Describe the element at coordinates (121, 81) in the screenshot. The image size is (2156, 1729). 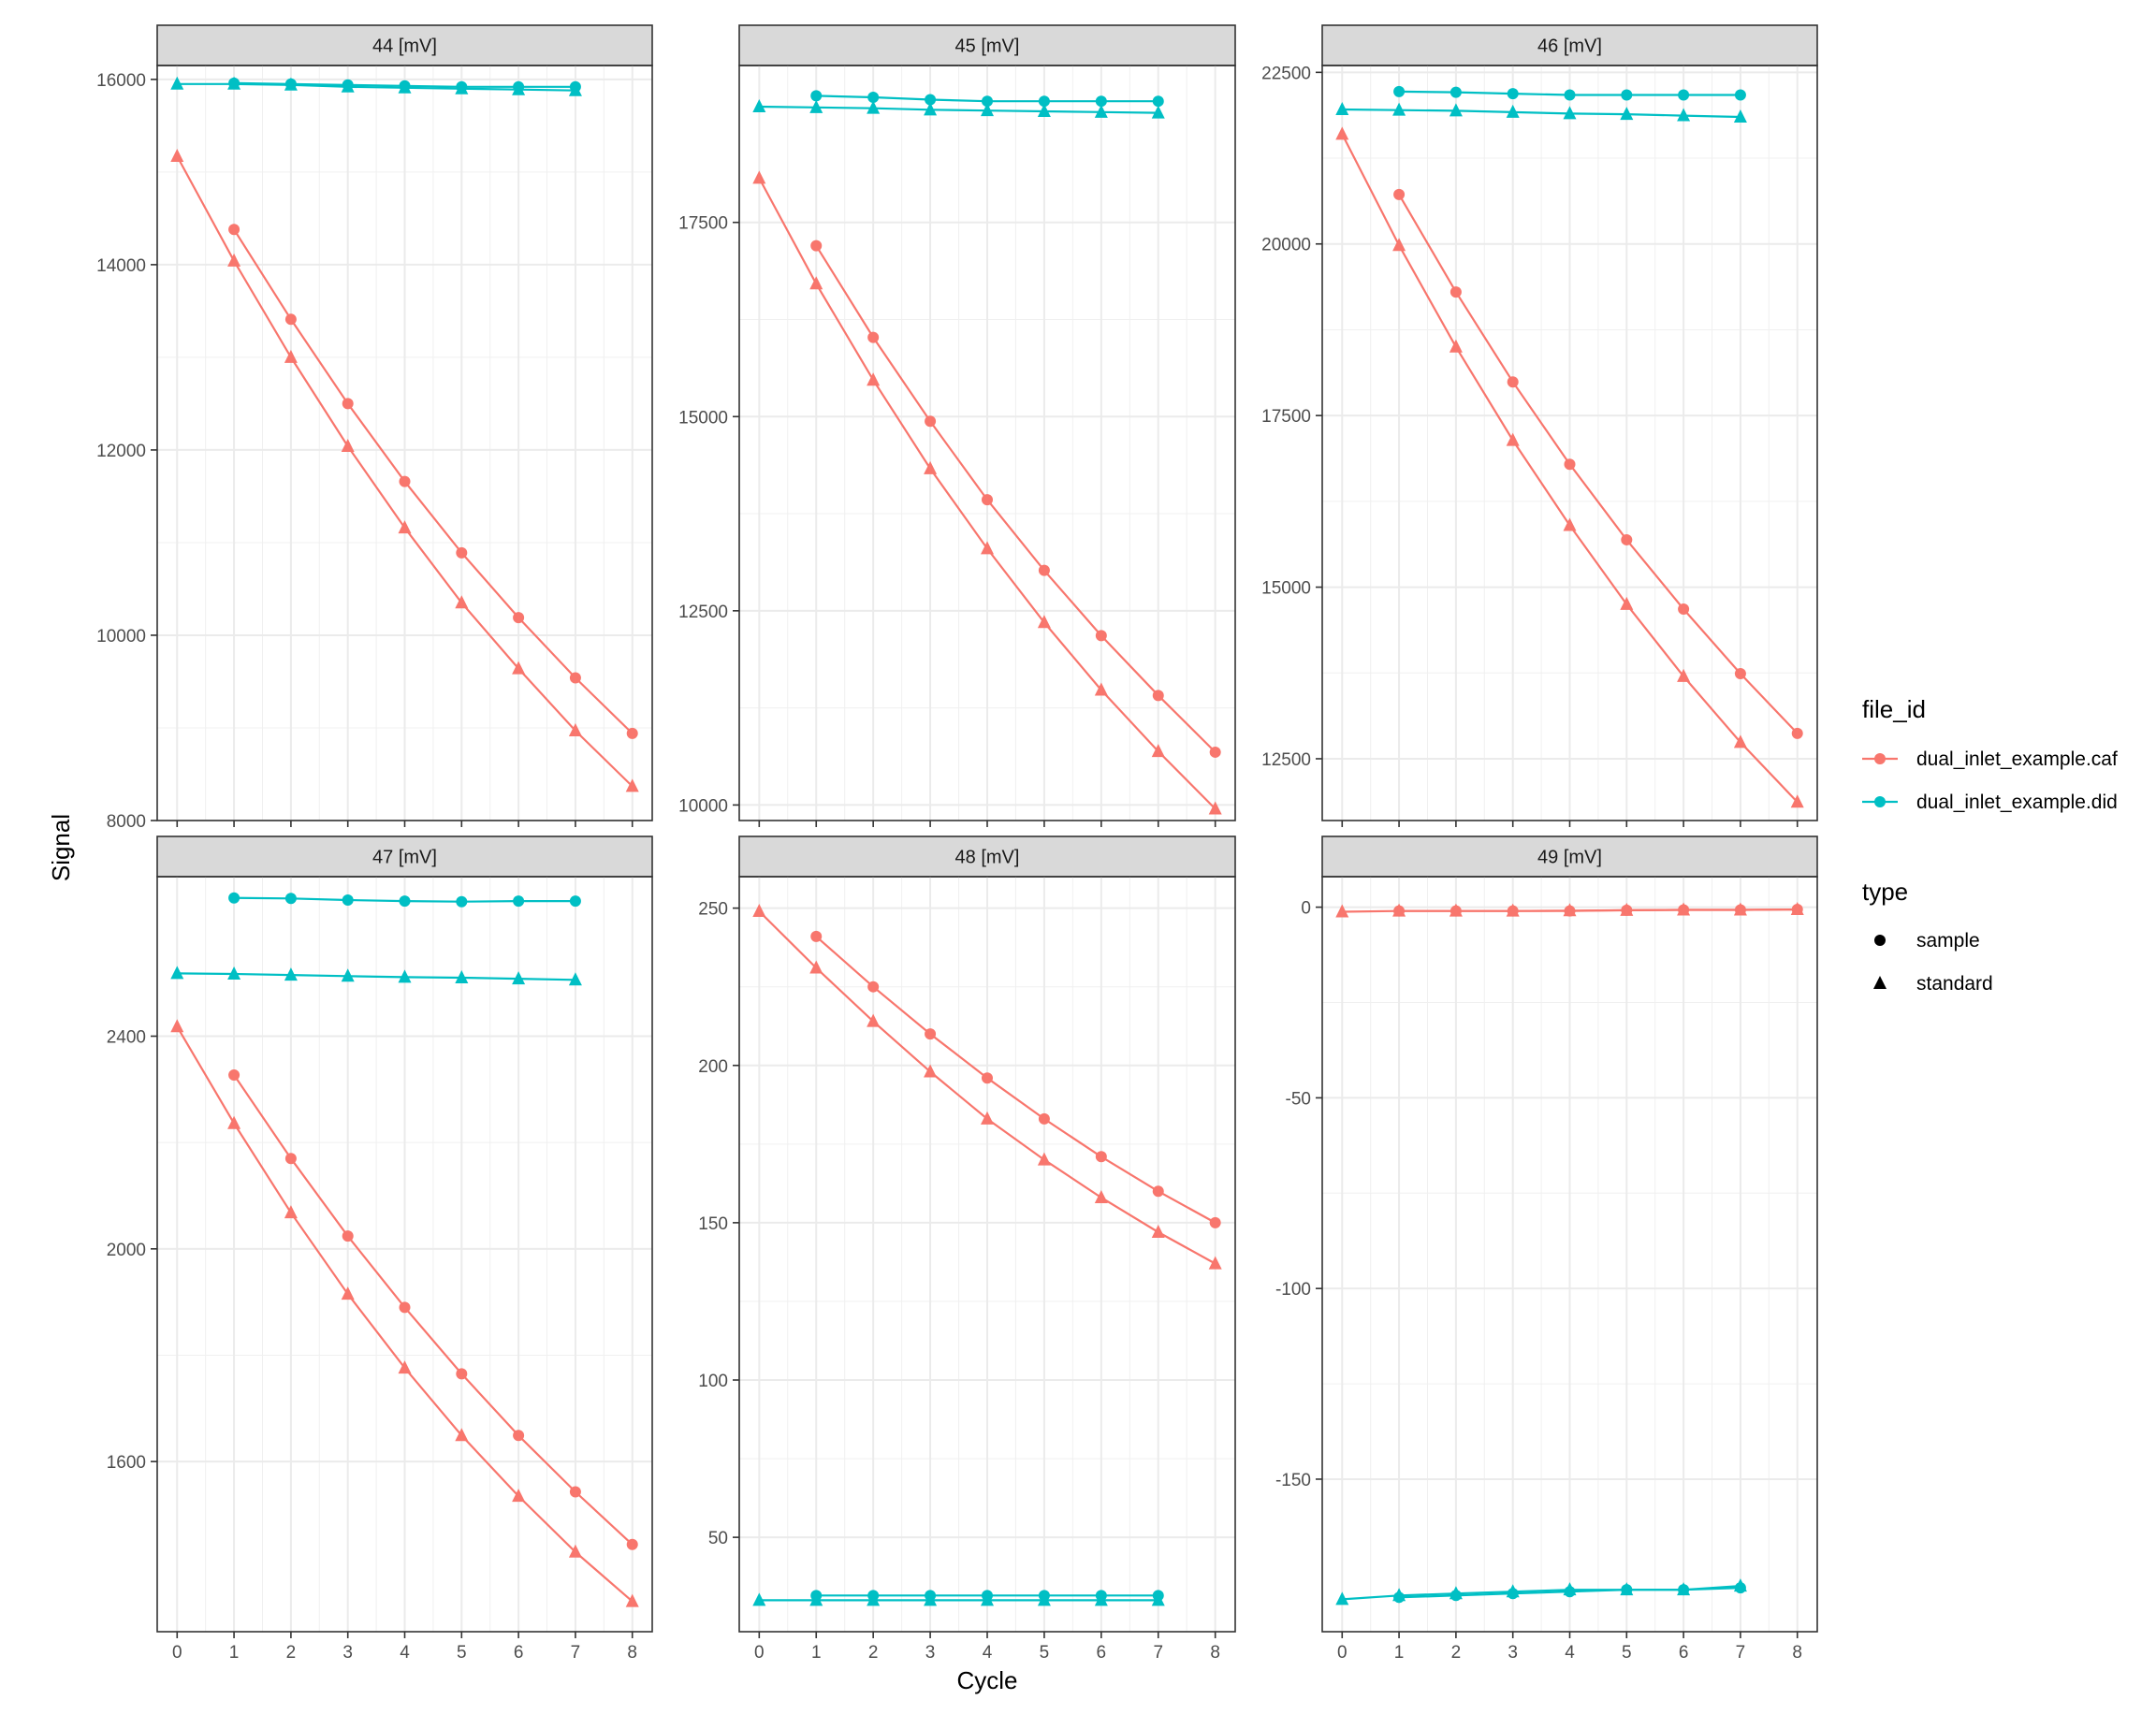
I see `y-tick-label: 16000` at that location.